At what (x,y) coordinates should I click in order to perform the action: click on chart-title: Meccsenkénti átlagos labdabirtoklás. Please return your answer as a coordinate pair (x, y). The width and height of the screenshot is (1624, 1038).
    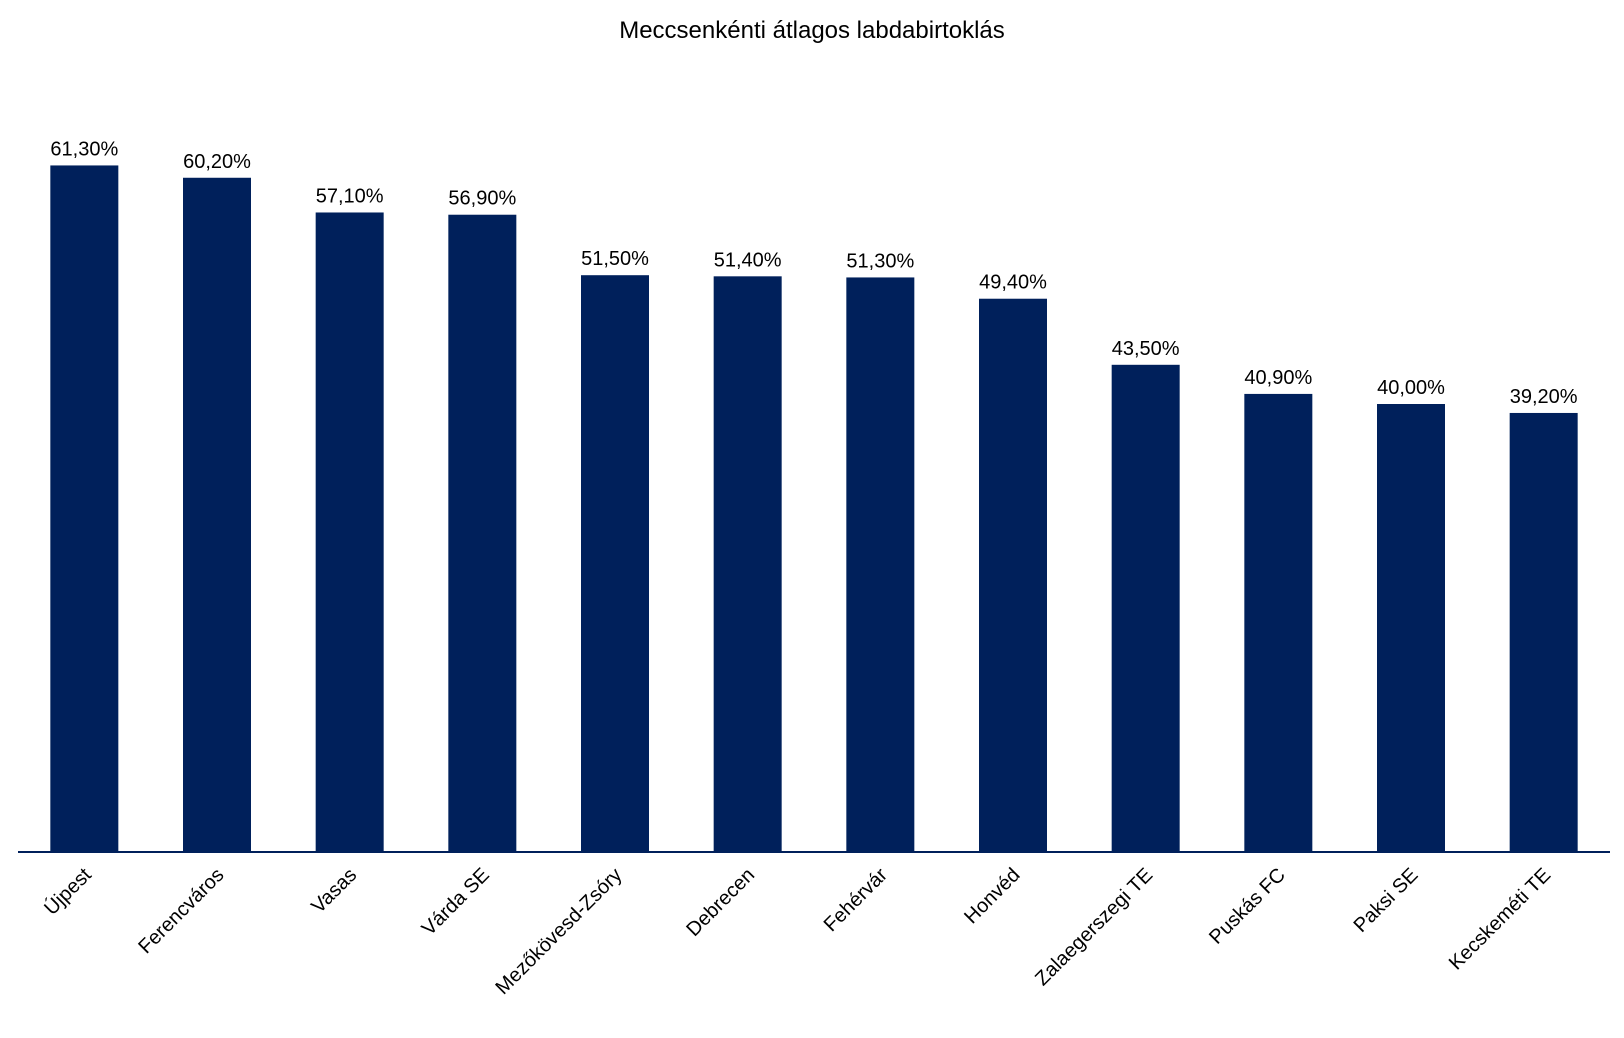
    Looking at the image, I should click on (812, 30).